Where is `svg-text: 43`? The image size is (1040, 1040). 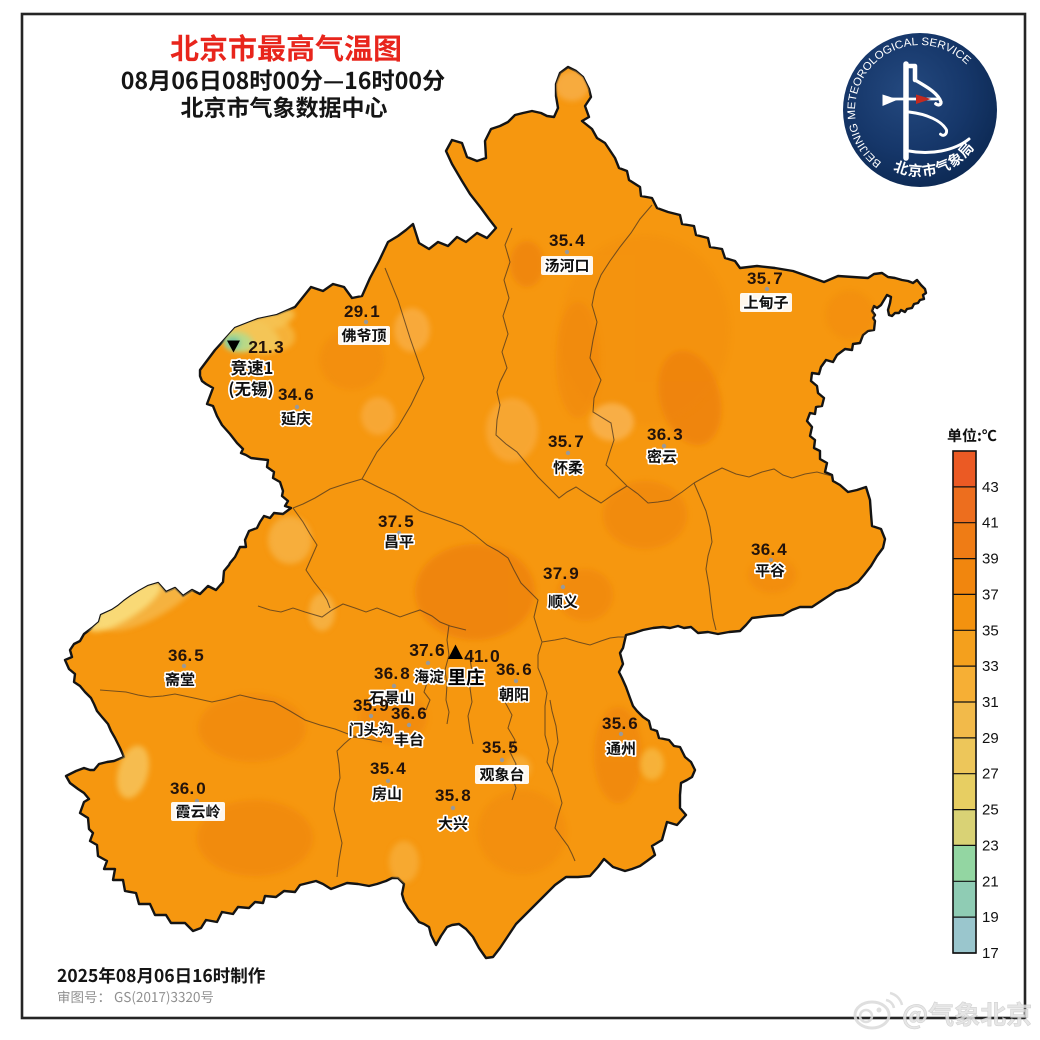
svg-text: 43 is located at coordinates (990, 487).